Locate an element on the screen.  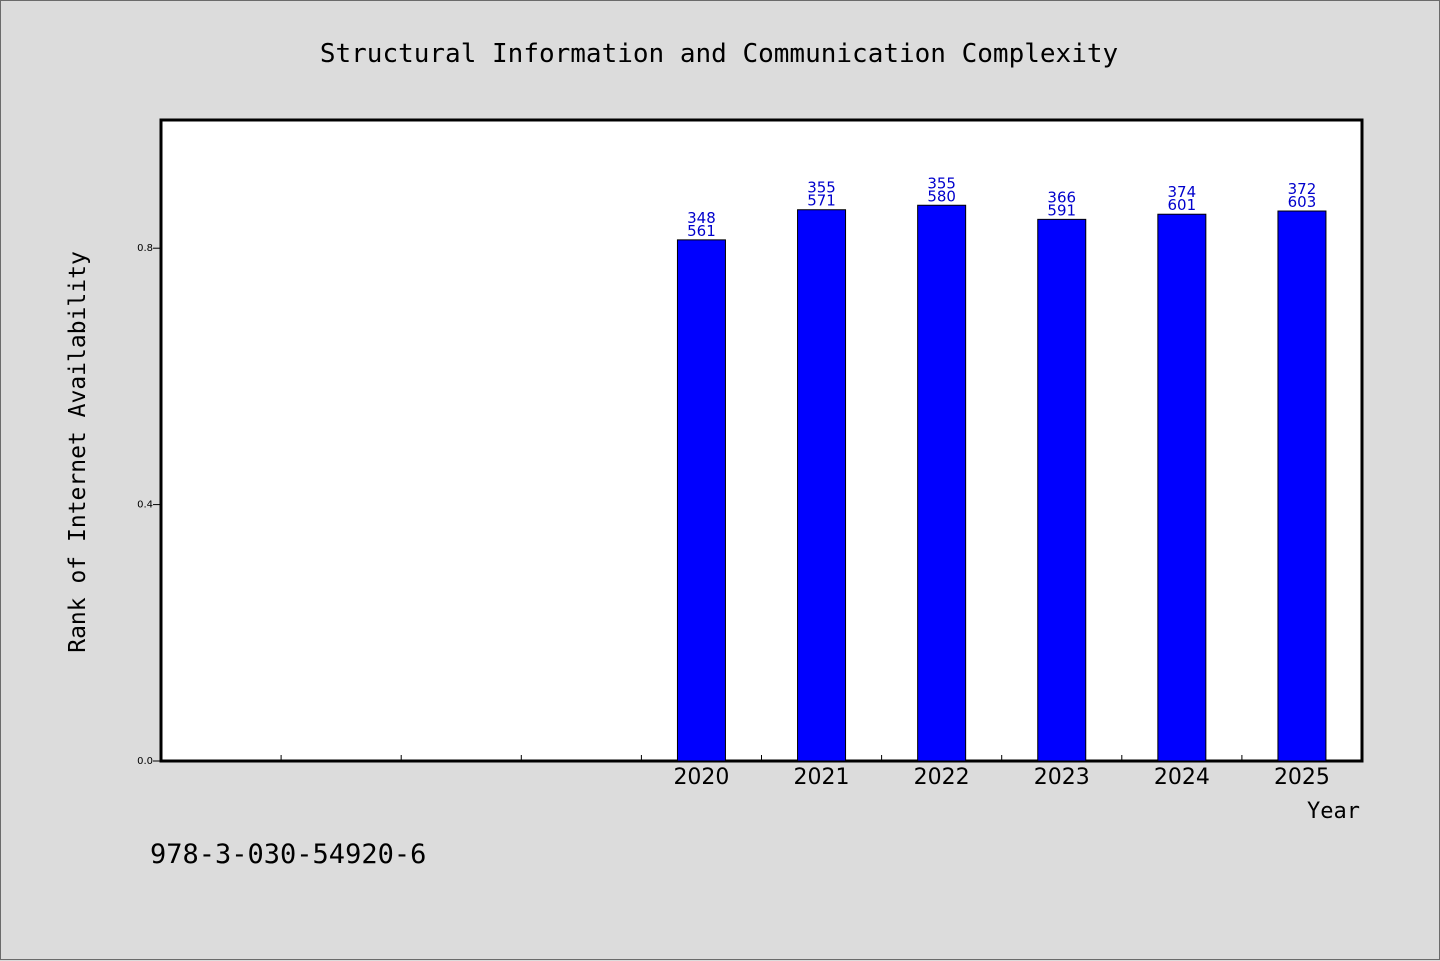
x-axis-label: Year is located at coordinates (1333, 811).